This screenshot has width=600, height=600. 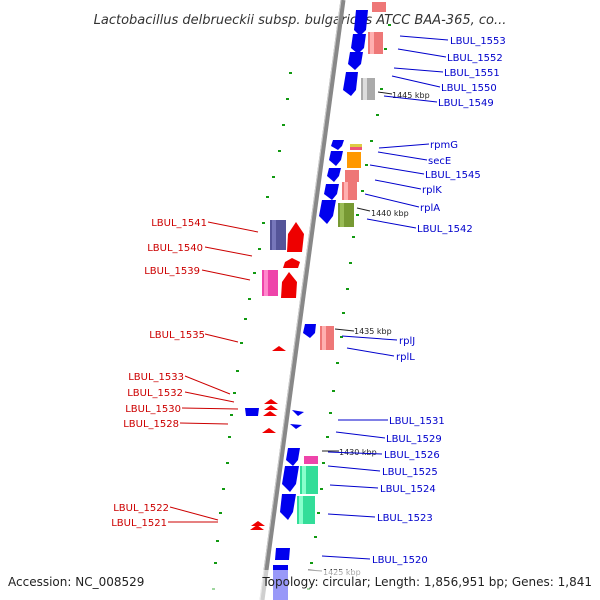 What do you see at coordinates (466, 103) in the screenshot?
I see `gene-label: LBUL_1549` at bounding box center [466, 103].